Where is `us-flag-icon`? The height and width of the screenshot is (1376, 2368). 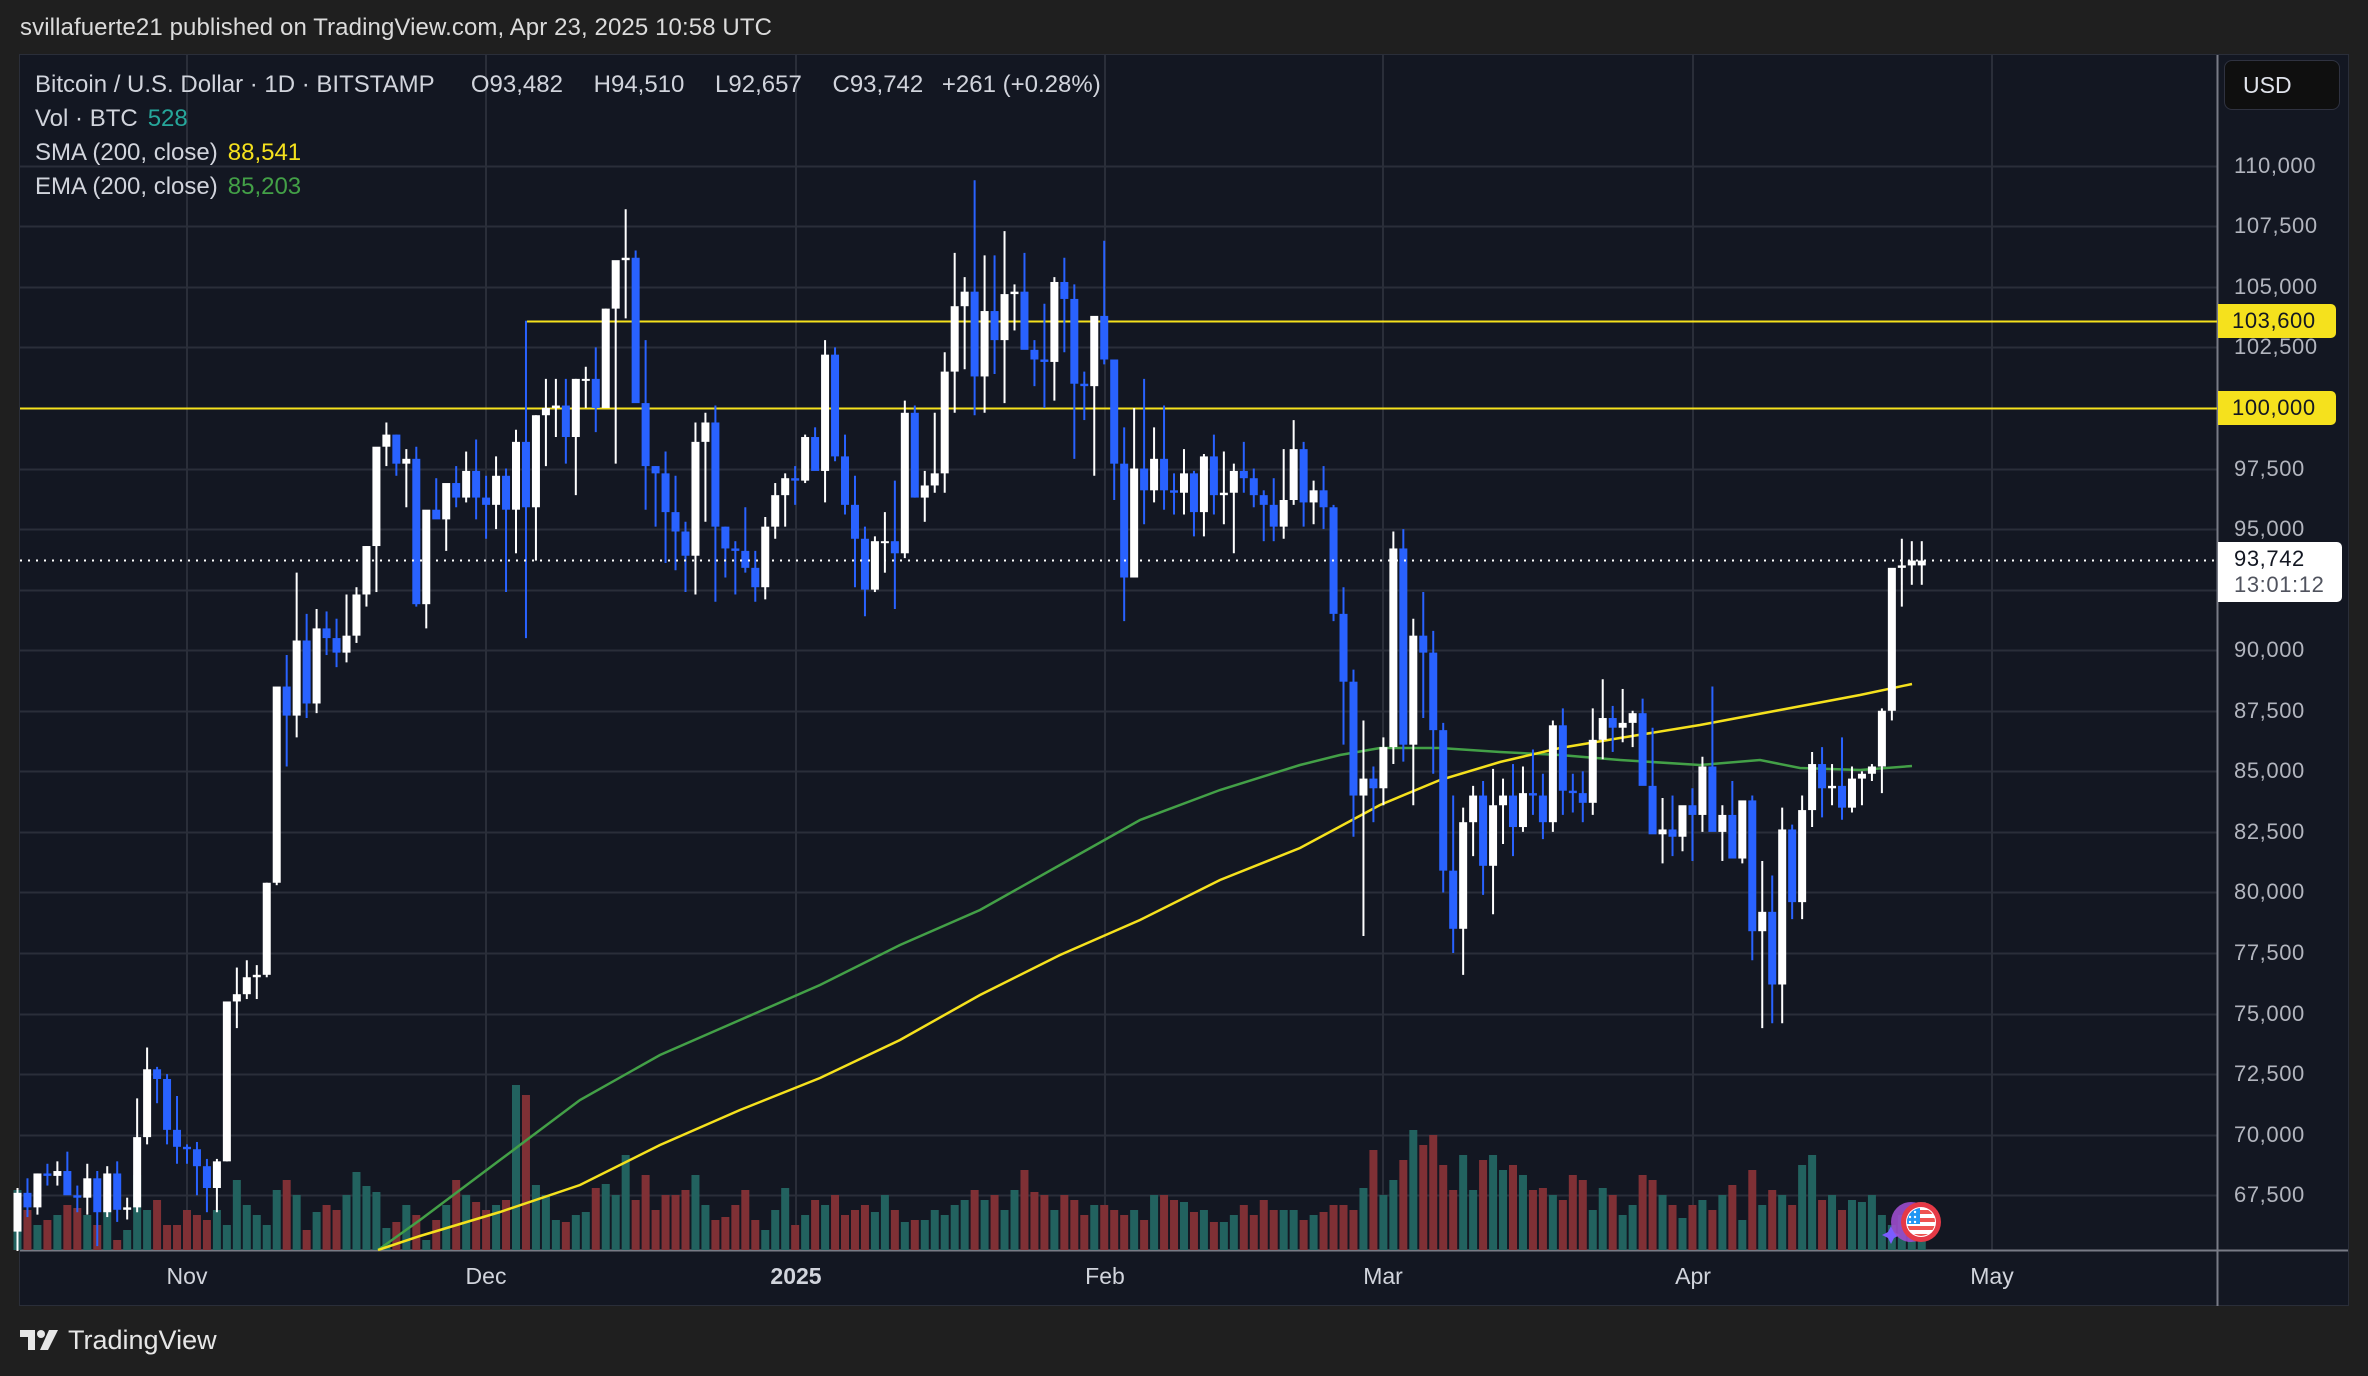
us-flag-icon is located at coordinates (1921, 1222).